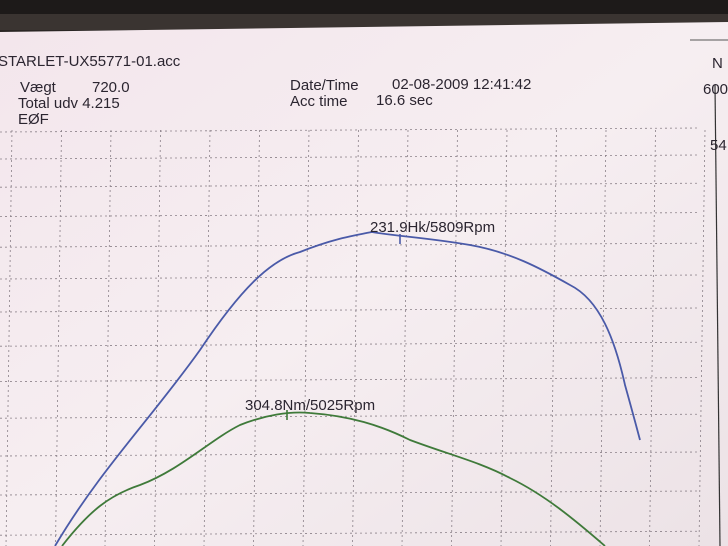  What do you see at coordinates (715, 89) in the screenshot?
I see `scale-top: 600` at bounding box center [715, 89].